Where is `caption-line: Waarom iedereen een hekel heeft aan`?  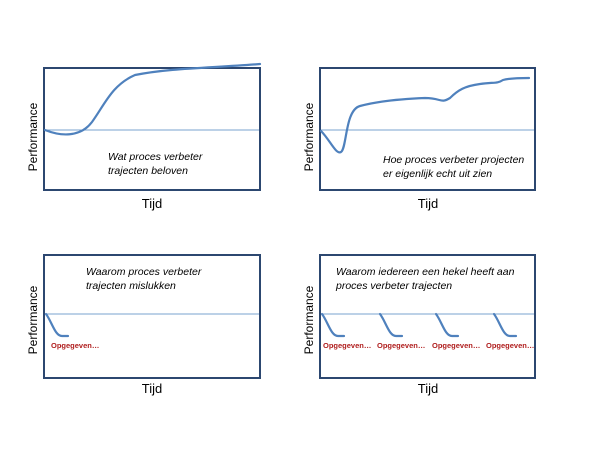
caption-line: Waarom iedereen een hekel heeft aan is located at coordinates (425, 272).